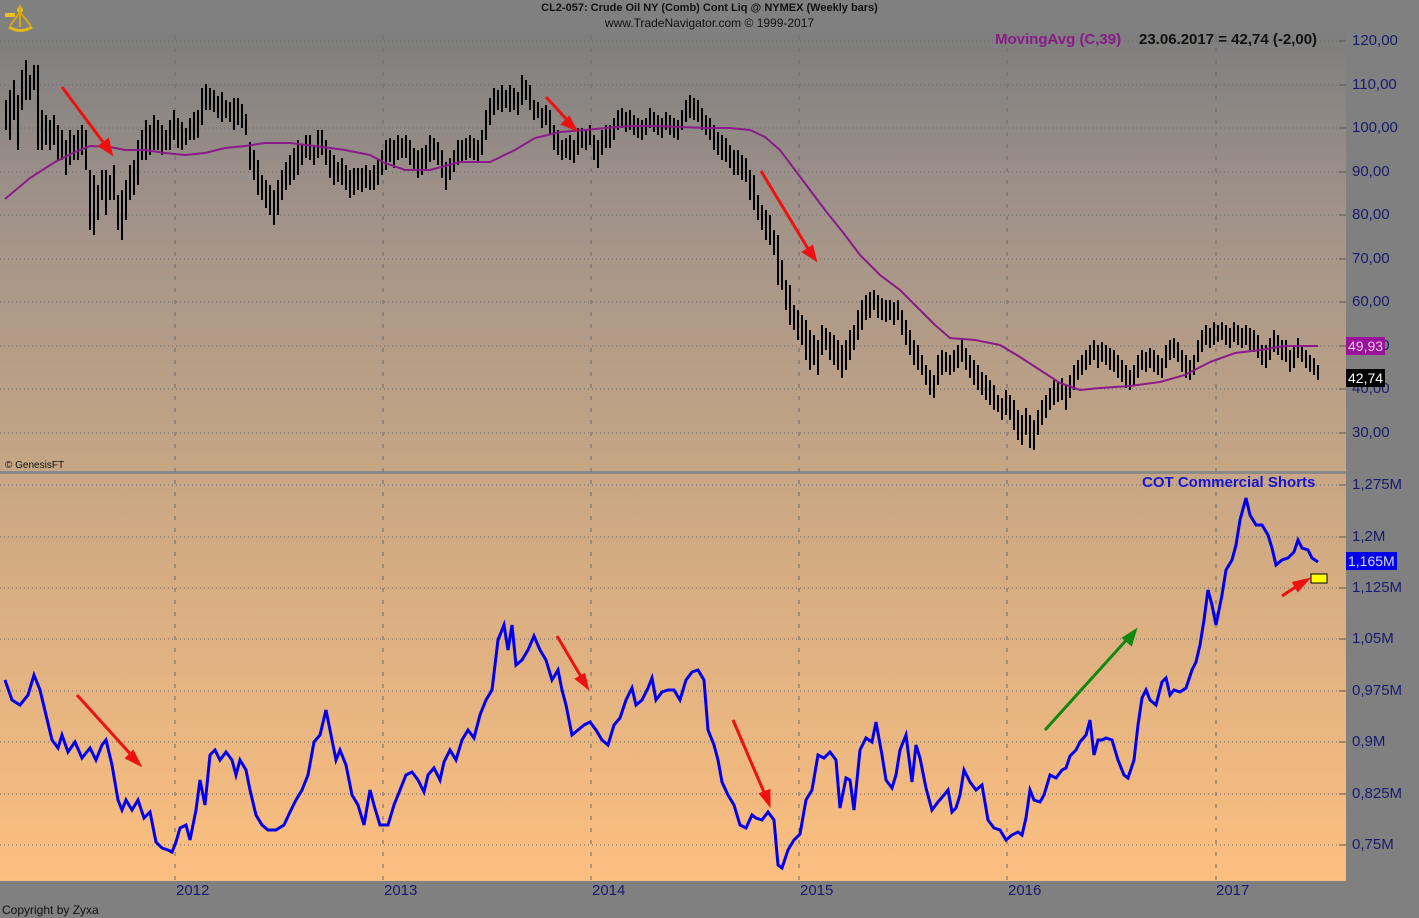 The height and width of the screenshot is (918, 1419). I want to click on year-label: 2016, so click(1025, 890).